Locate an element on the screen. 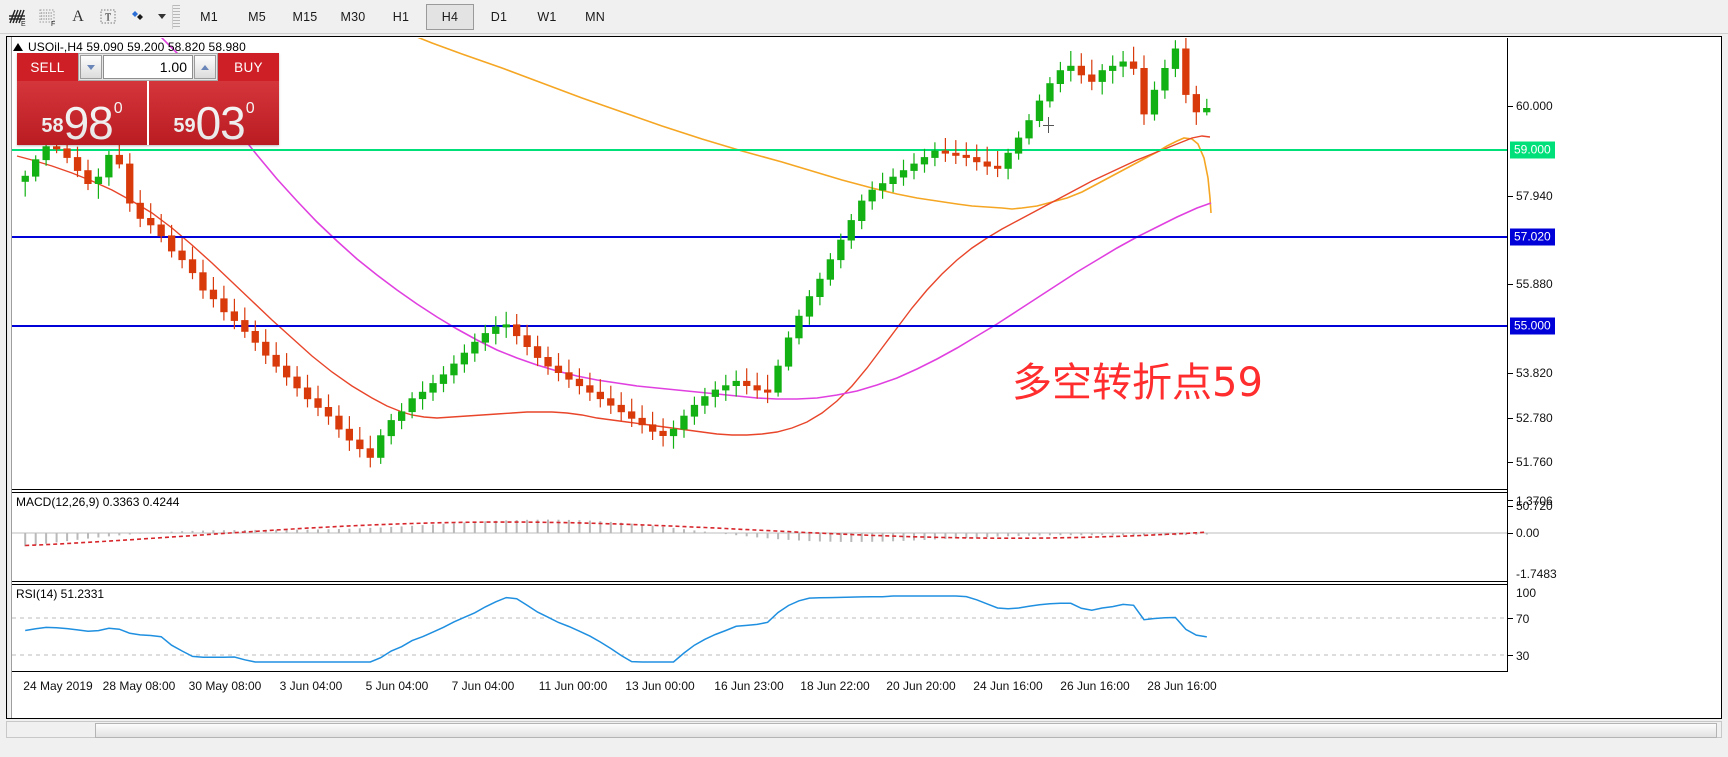 This screenshot has width=1728, height=757. ma-line-orange is located at coordinates (814, 126).